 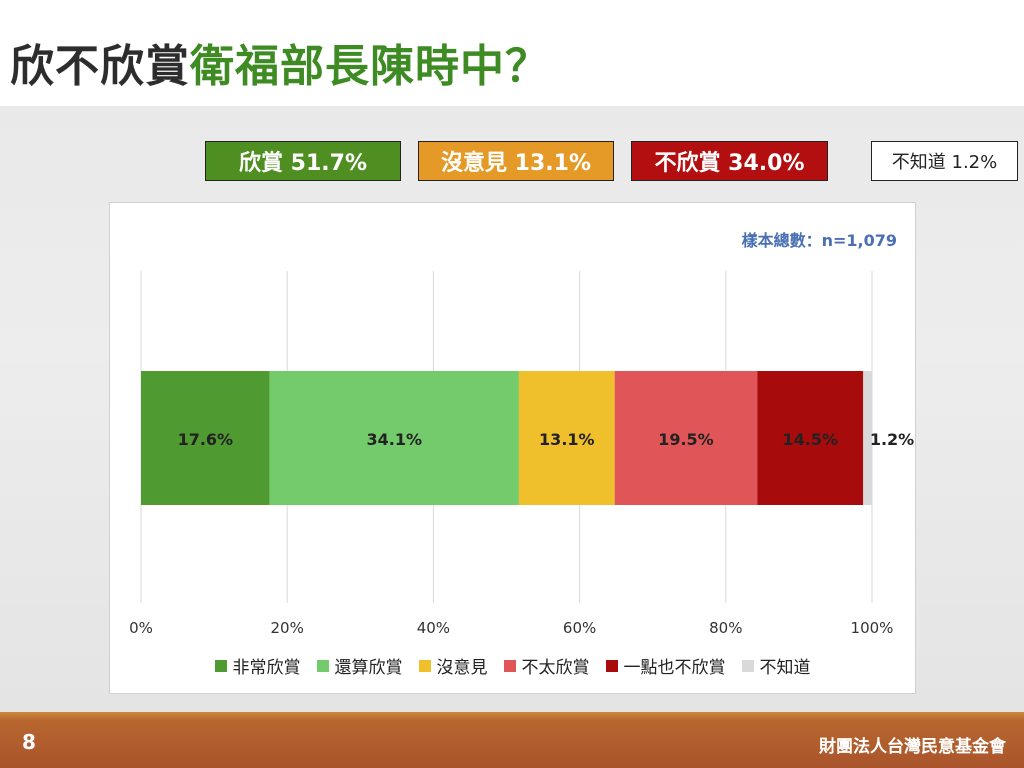 I want to click on legend-label: 沒意見, so click(x=462, y=668).